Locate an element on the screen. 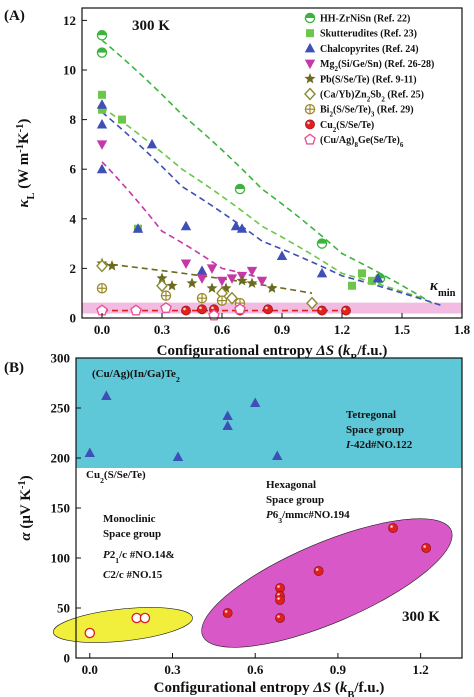 This screenshot has width=474, height=697. y-axis-label-b-part: (μV K is located at coordinates (26, 511).